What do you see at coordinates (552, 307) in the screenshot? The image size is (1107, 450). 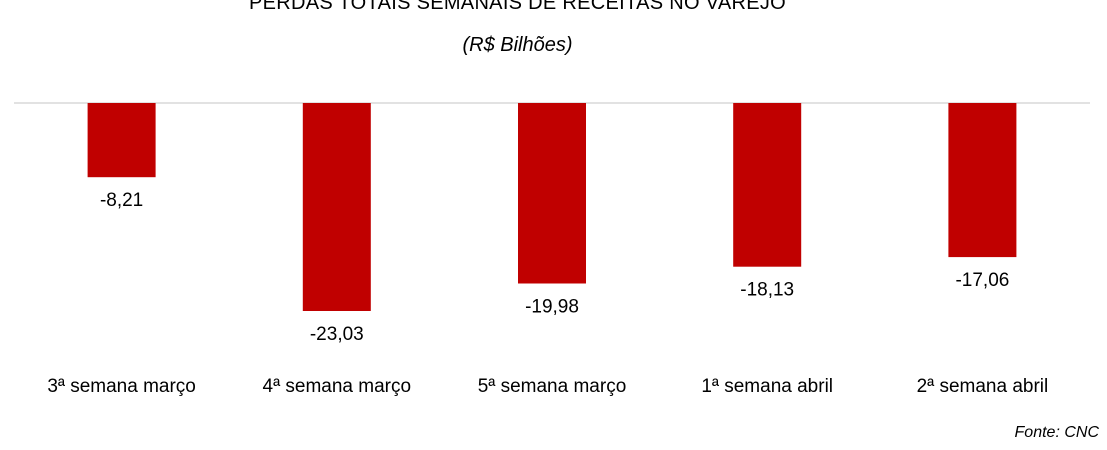 I see `data-label: -19,98` at bounding box center [552, 307].